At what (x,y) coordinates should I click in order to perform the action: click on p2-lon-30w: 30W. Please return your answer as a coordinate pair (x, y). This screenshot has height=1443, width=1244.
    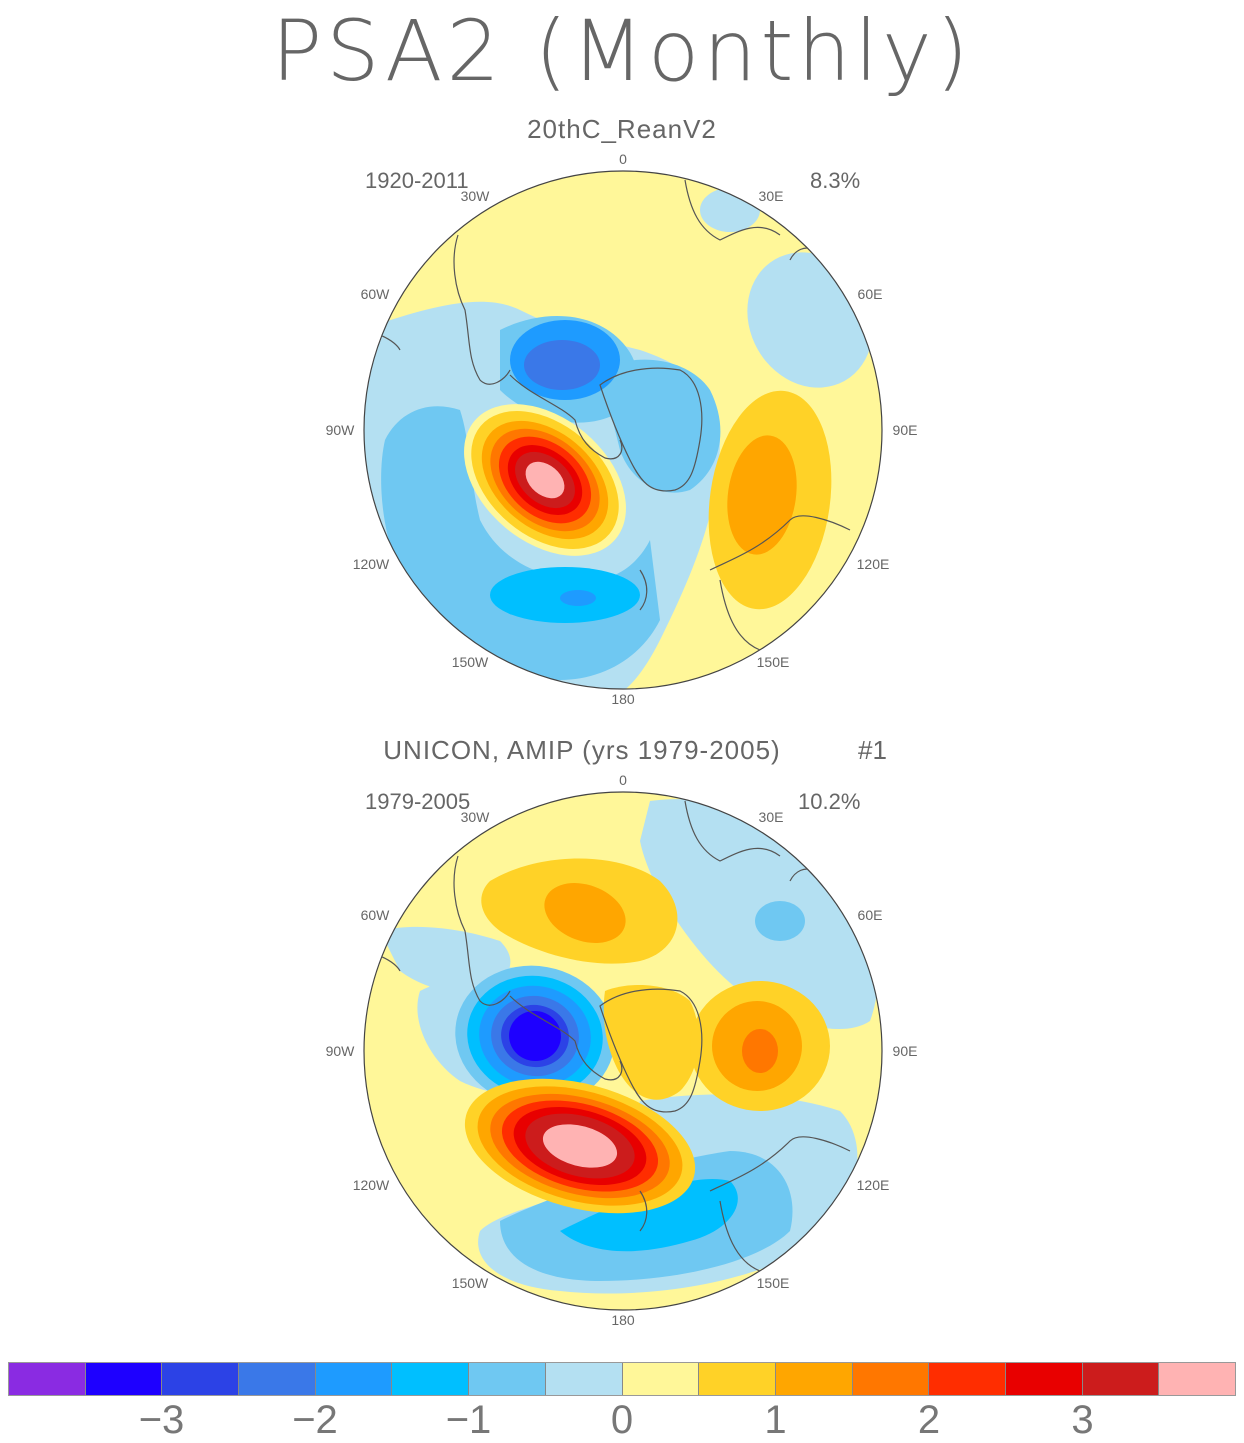
    Looking at the image, I should click on (476, 817).